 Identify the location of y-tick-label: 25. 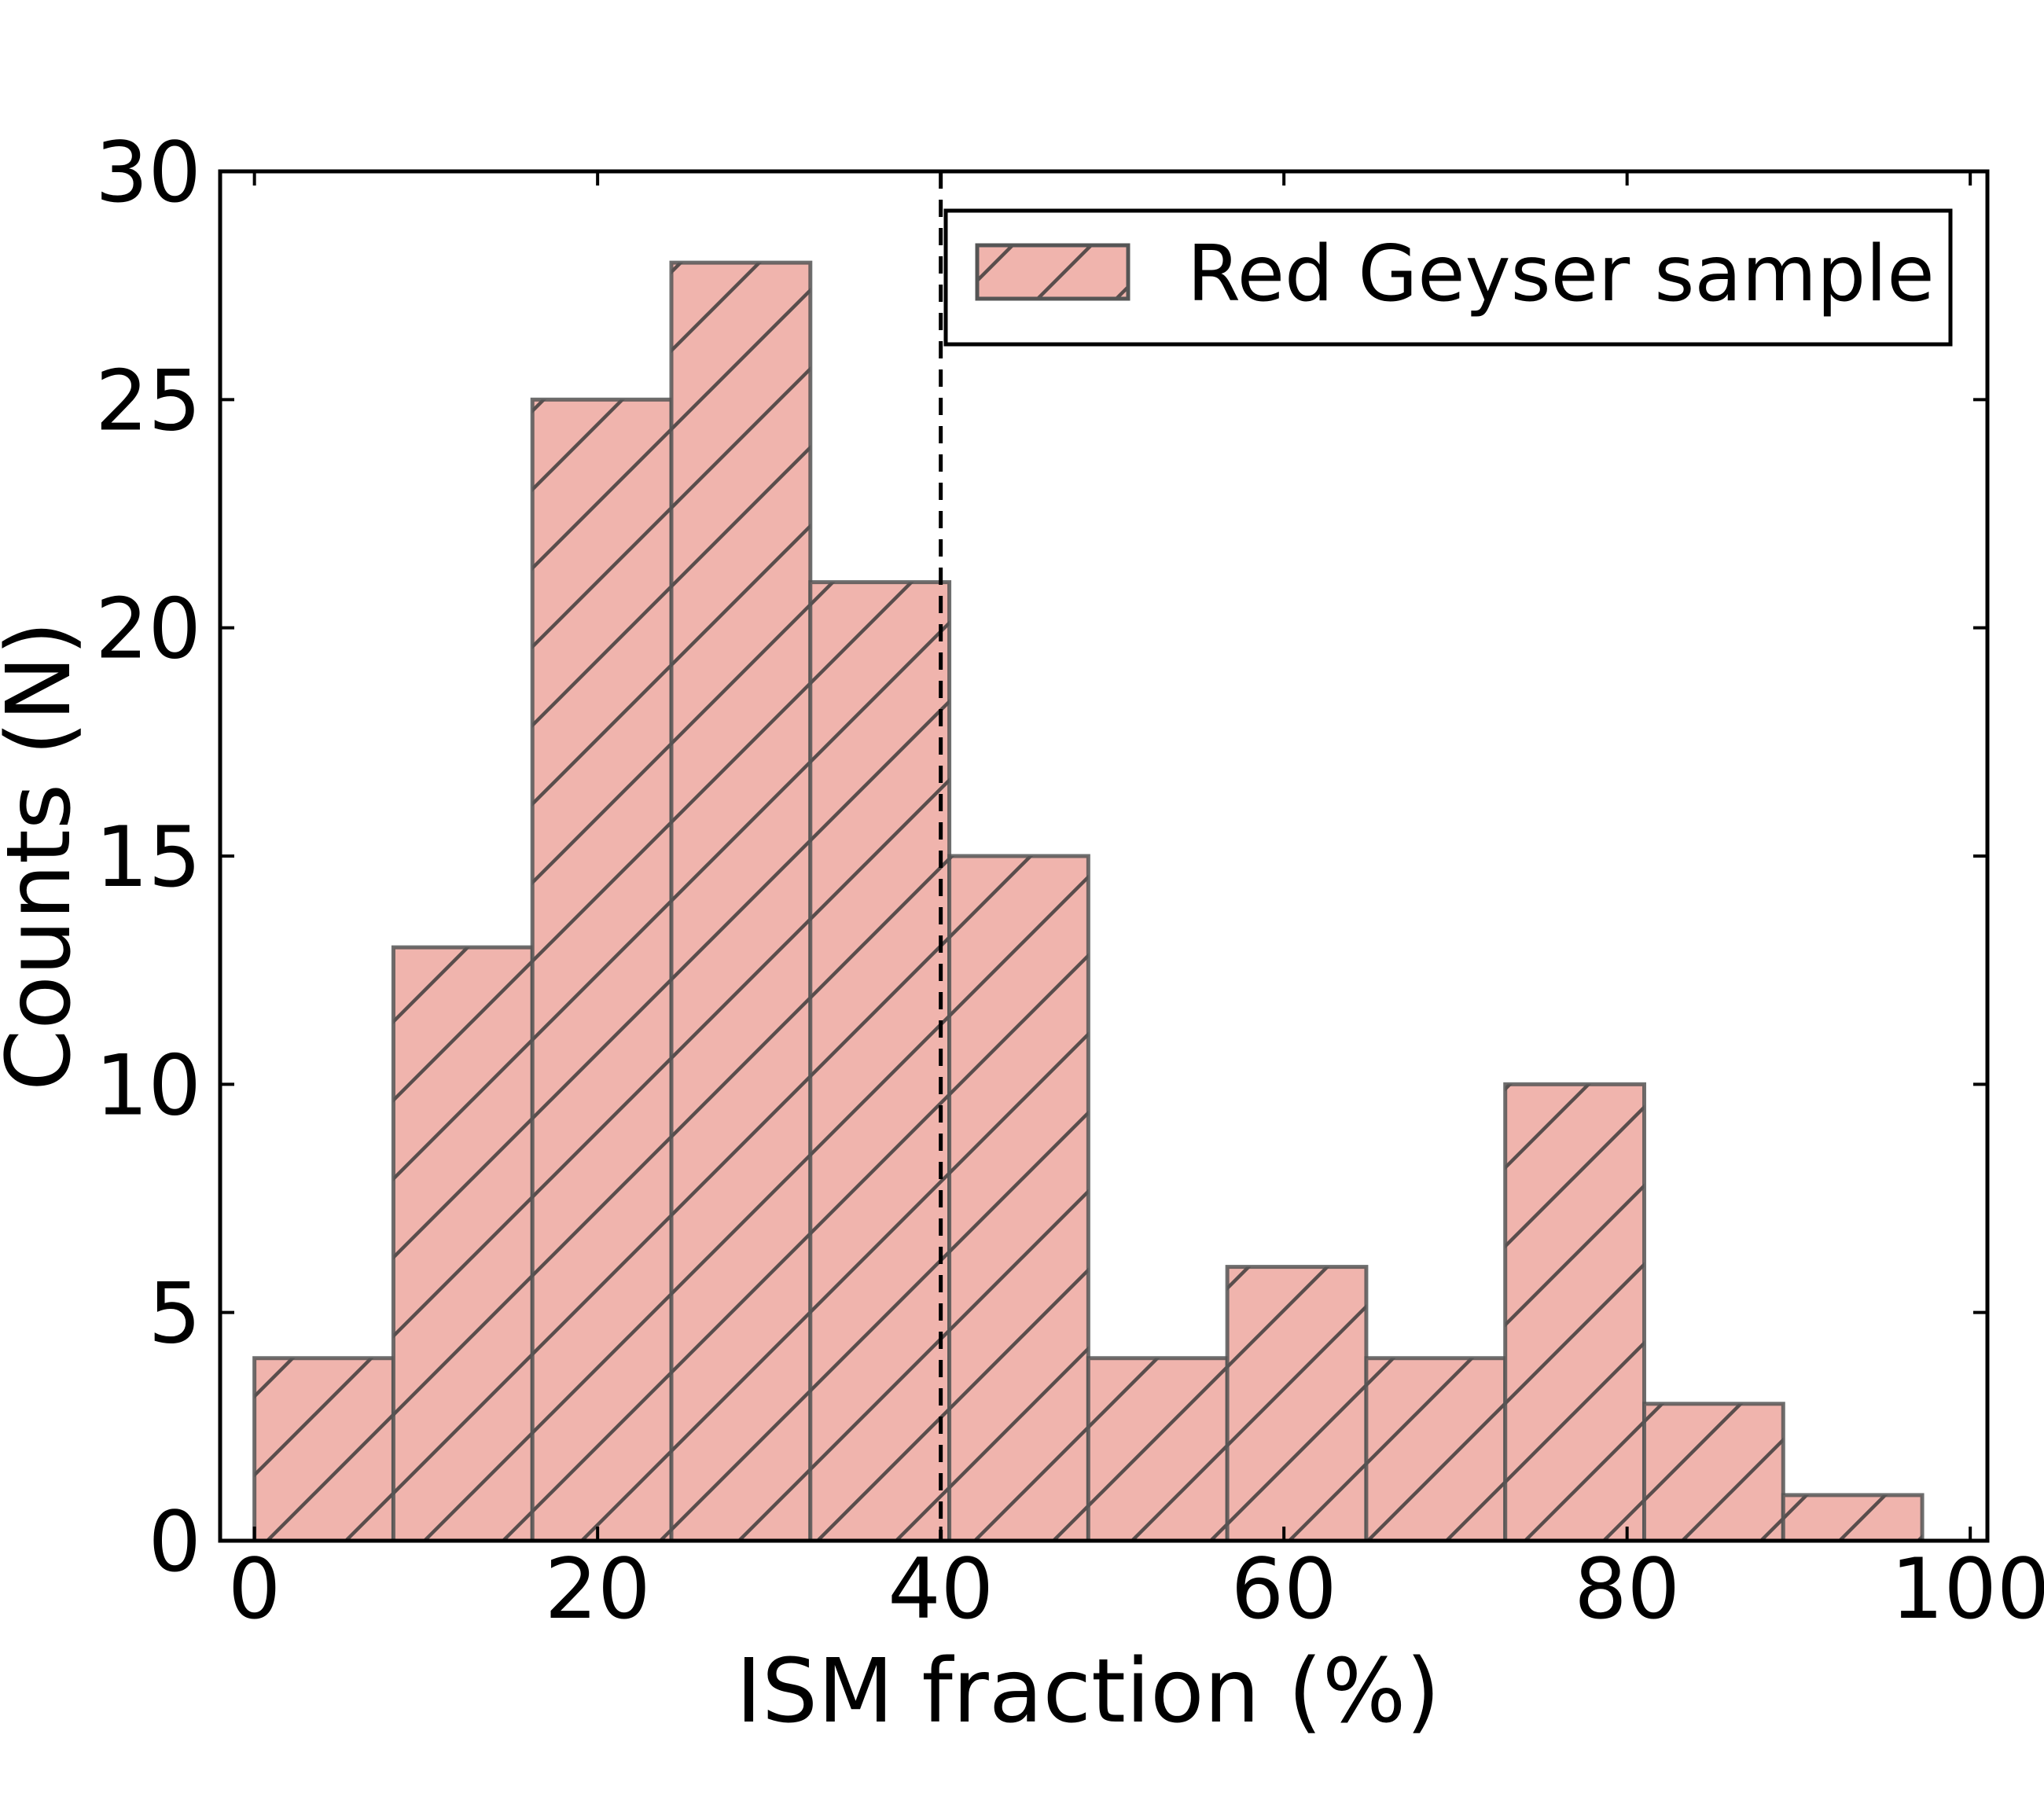
(148, 400).